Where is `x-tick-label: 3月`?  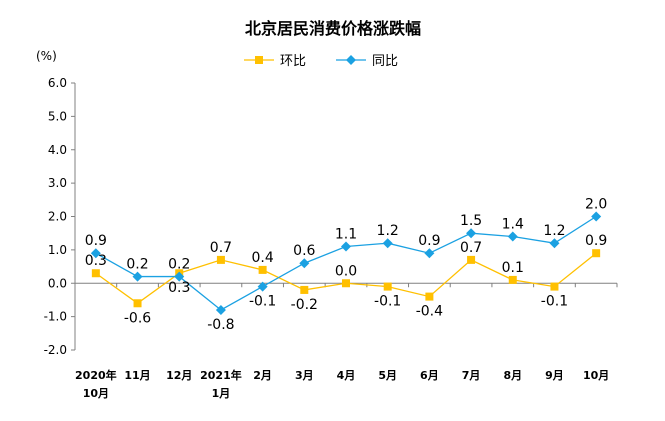
x-tick-label: 3月 is located at coordinates (304, 375).